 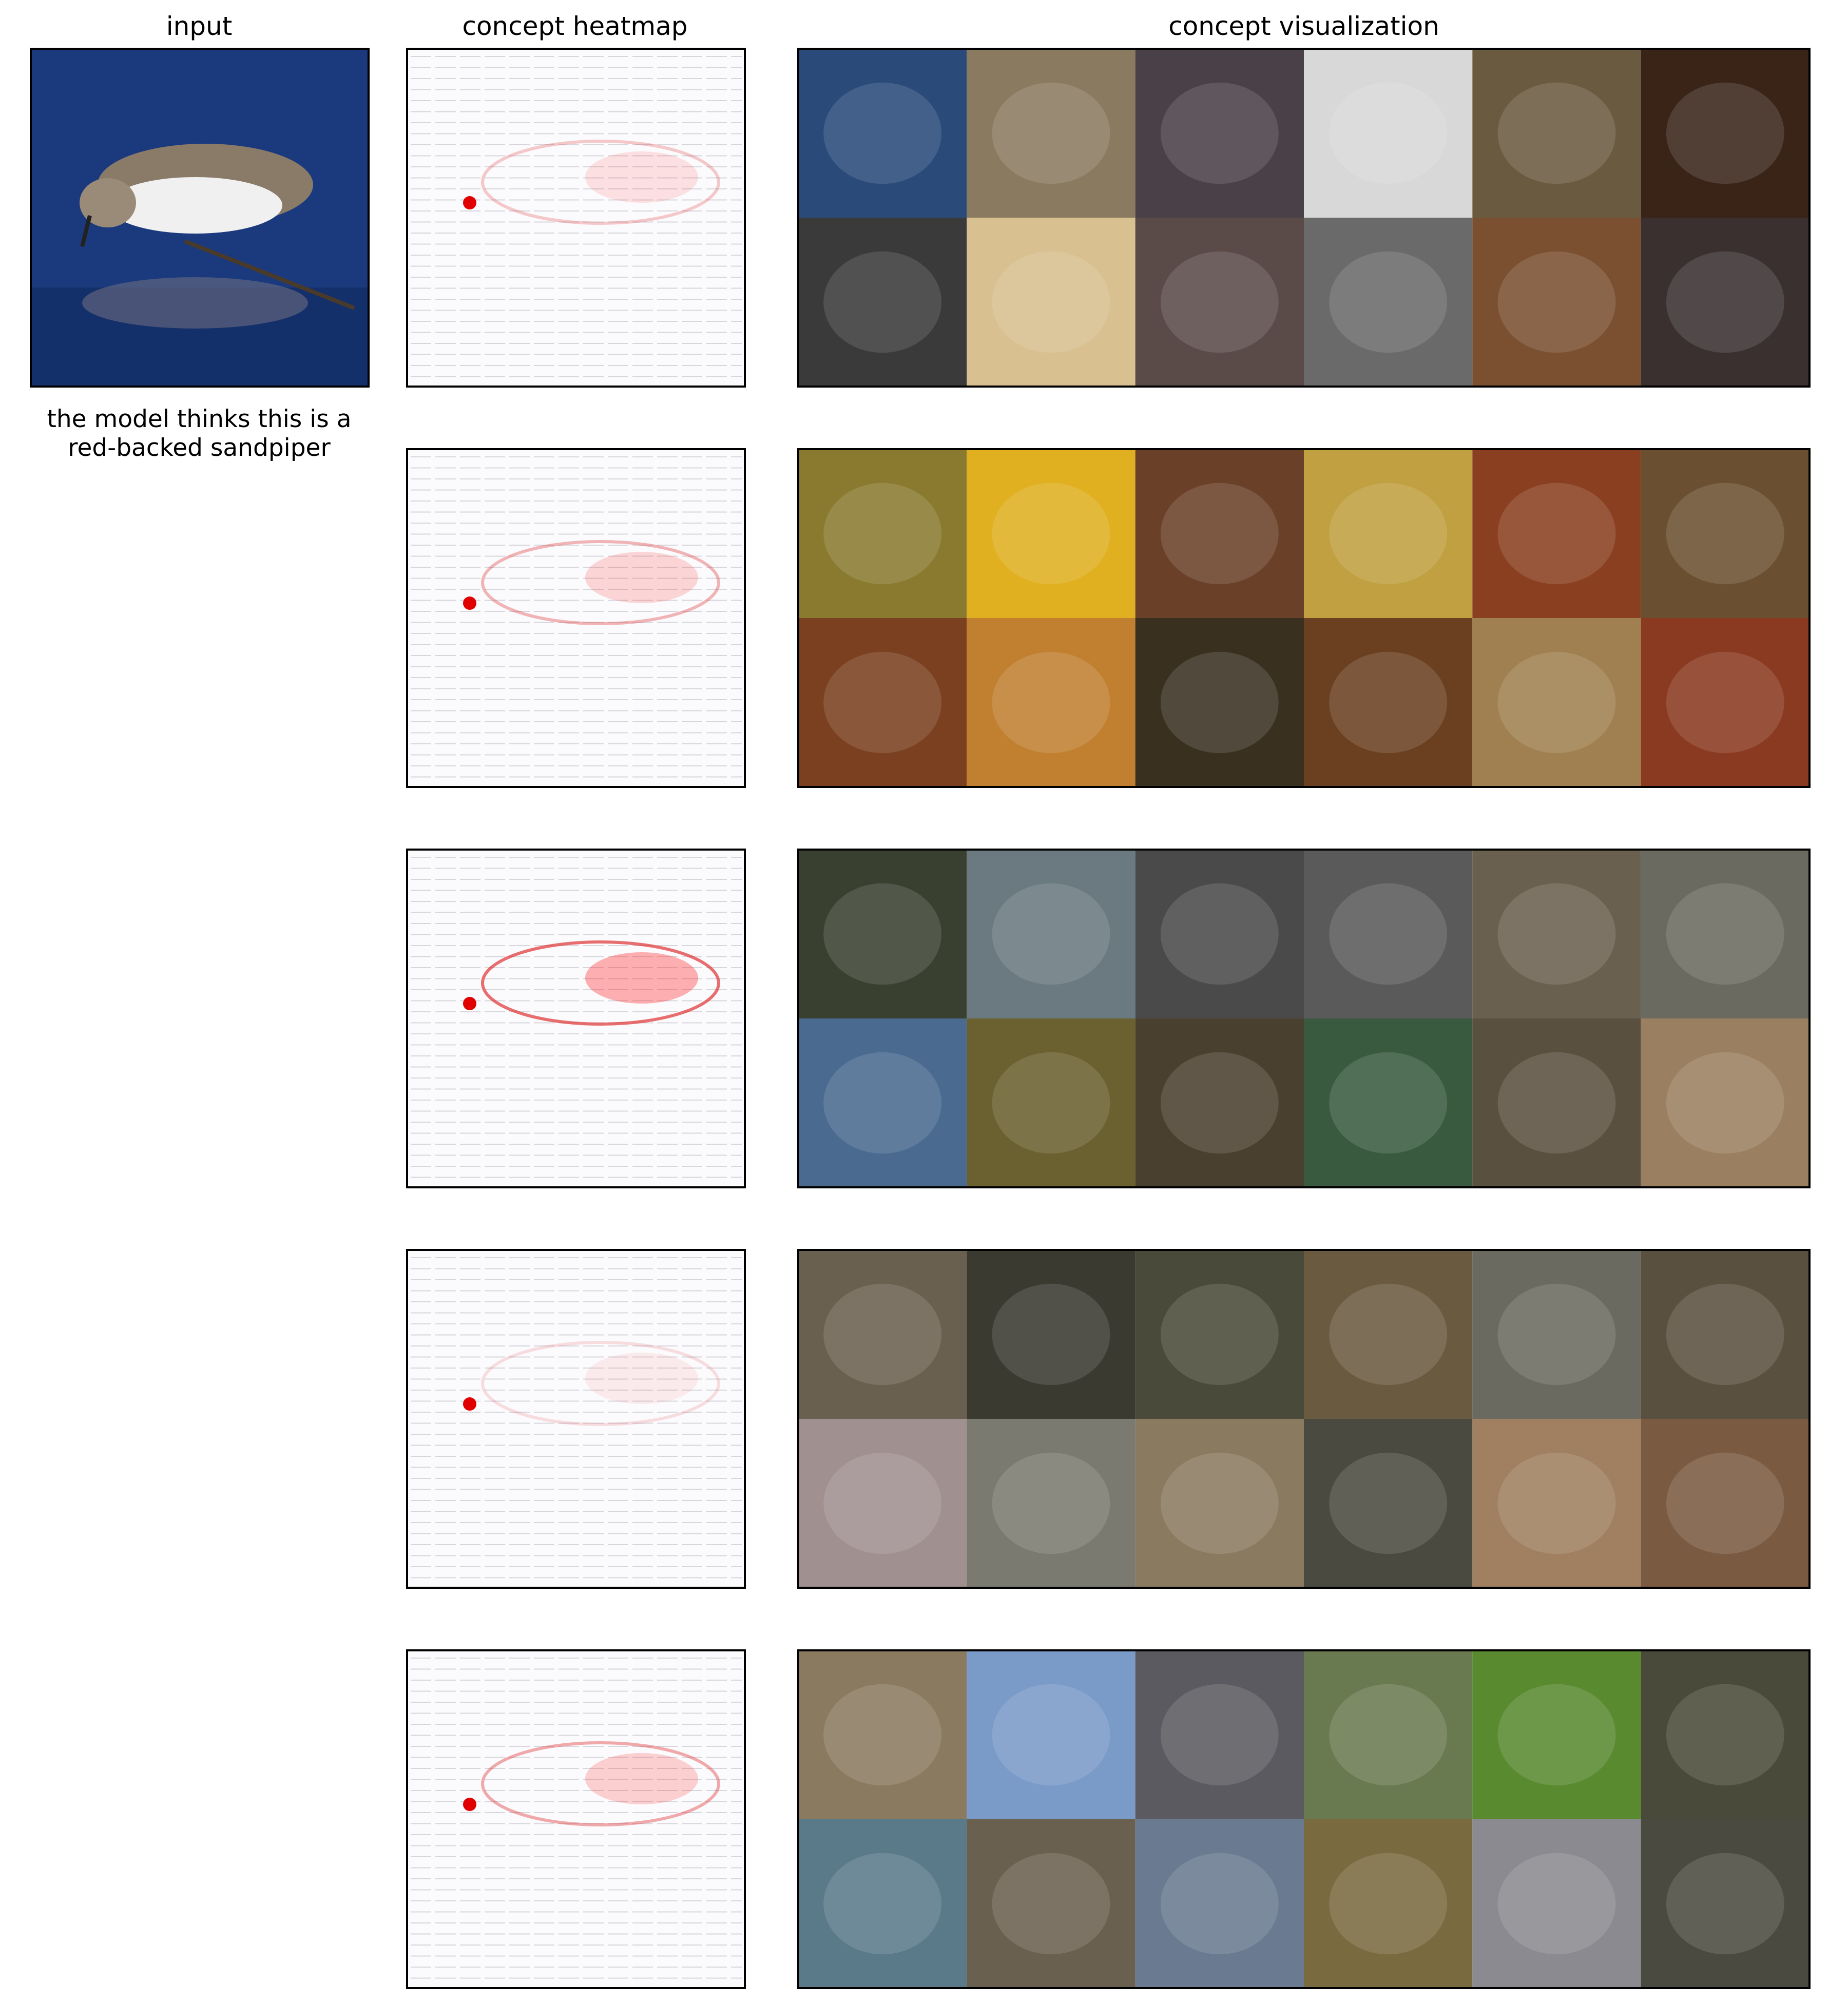 What do you see at coordinates (200, 218) in the screenshot?
I see `input-image` at bounding box center [200, 218].